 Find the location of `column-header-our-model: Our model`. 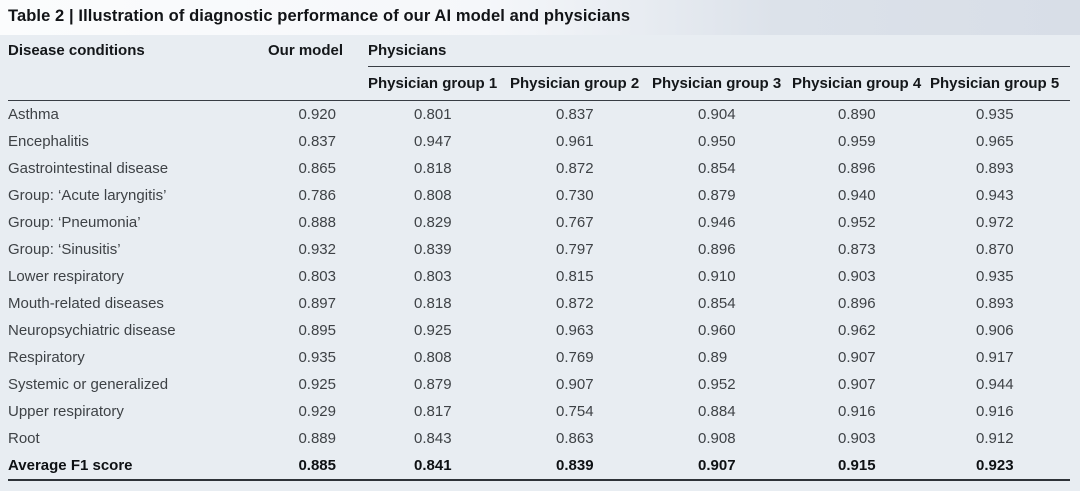

column-header-our-model: Our model is located at coordinates (305, 51).